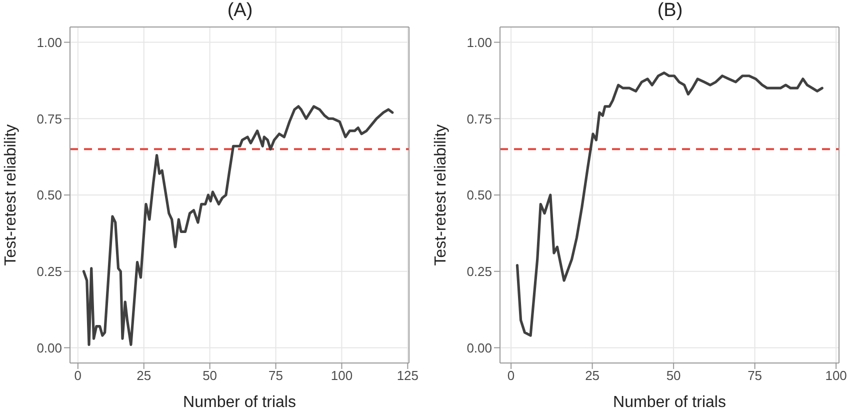  I want to click on chart-title: (A), so click(240, 11).